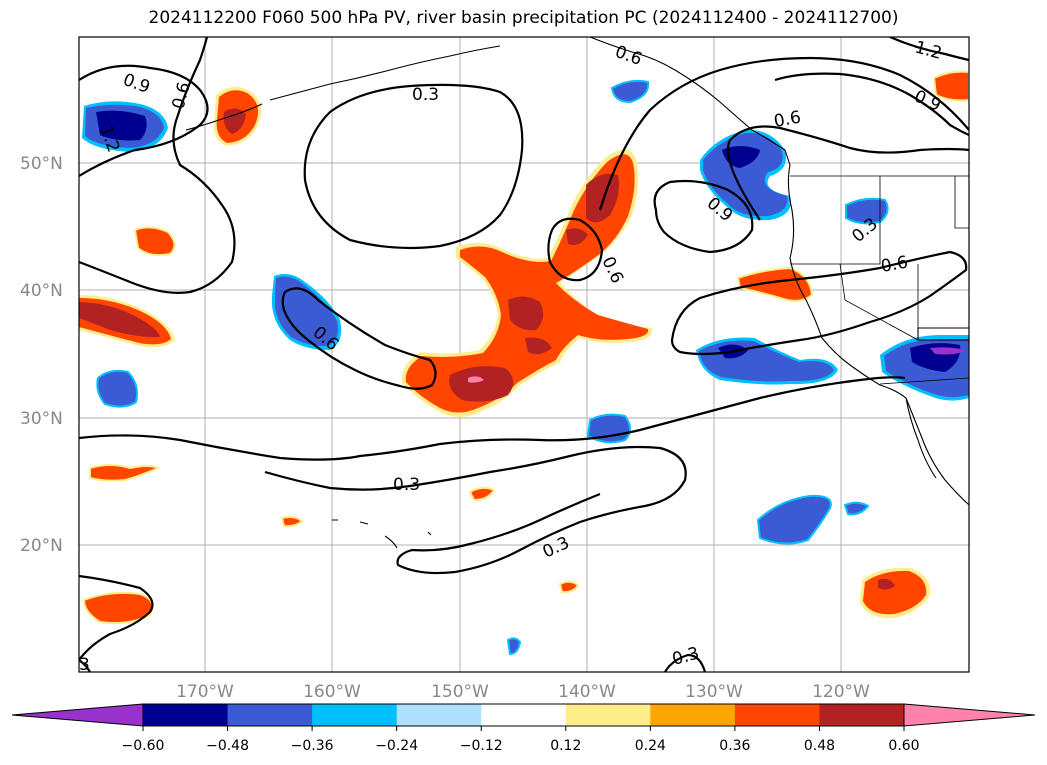 The image size is (1047, 765). I want to click on colorbar-tick-label: −0.60, so click(143, 746).